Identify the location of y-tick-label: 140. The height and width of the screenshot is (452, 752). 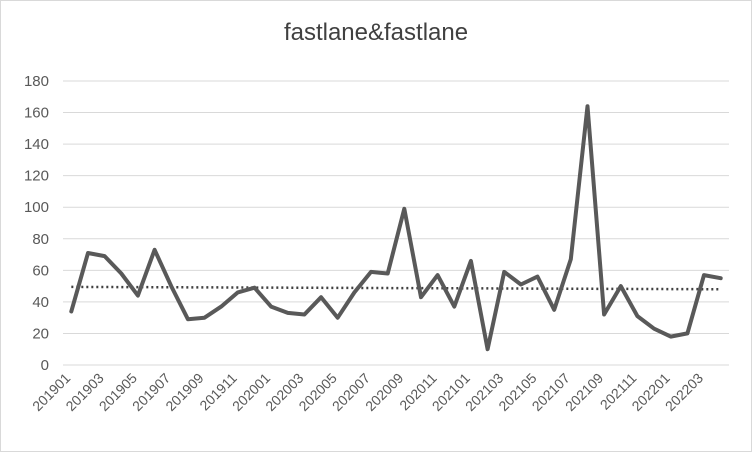
(36, 144).